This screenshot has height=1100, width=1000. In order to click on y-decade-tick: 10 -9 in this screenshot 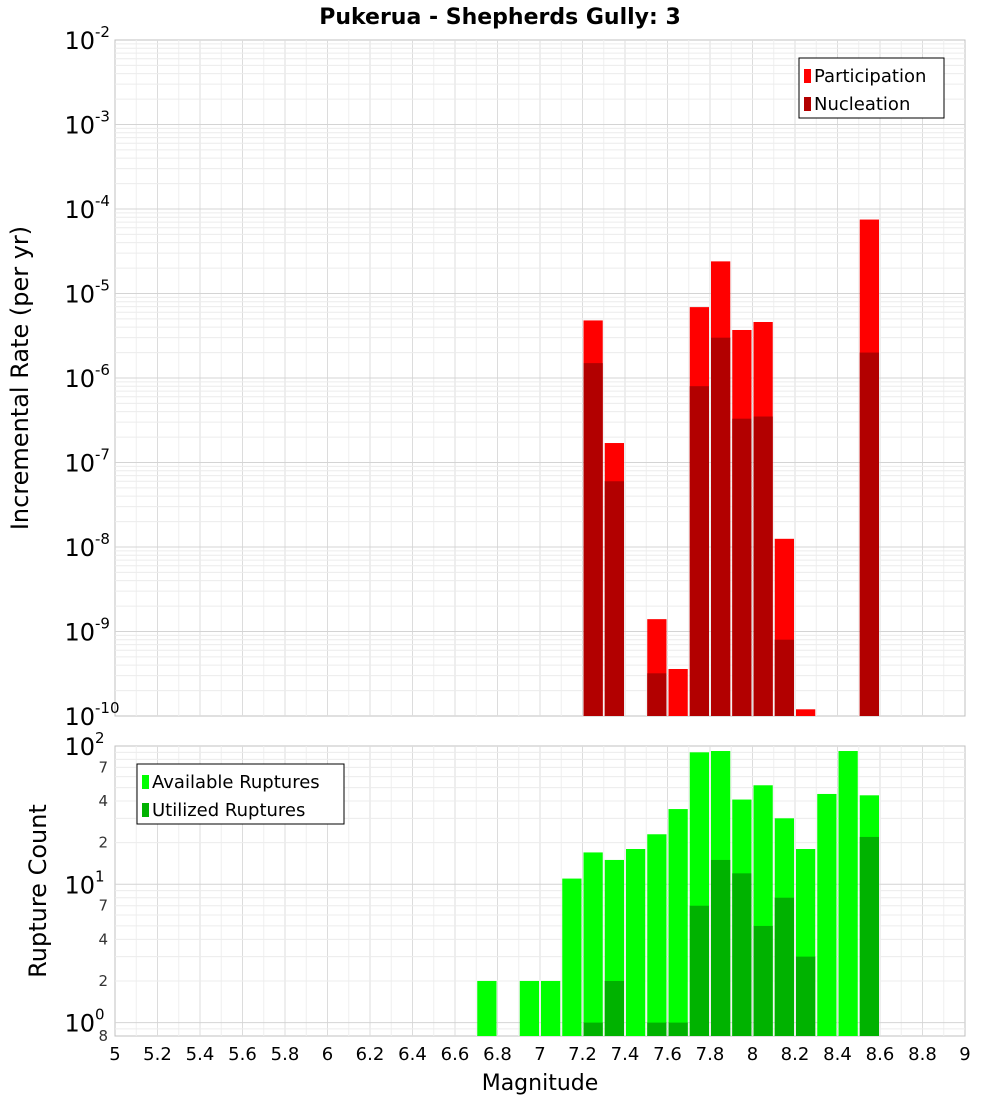, I will do `click(87, 631)`.